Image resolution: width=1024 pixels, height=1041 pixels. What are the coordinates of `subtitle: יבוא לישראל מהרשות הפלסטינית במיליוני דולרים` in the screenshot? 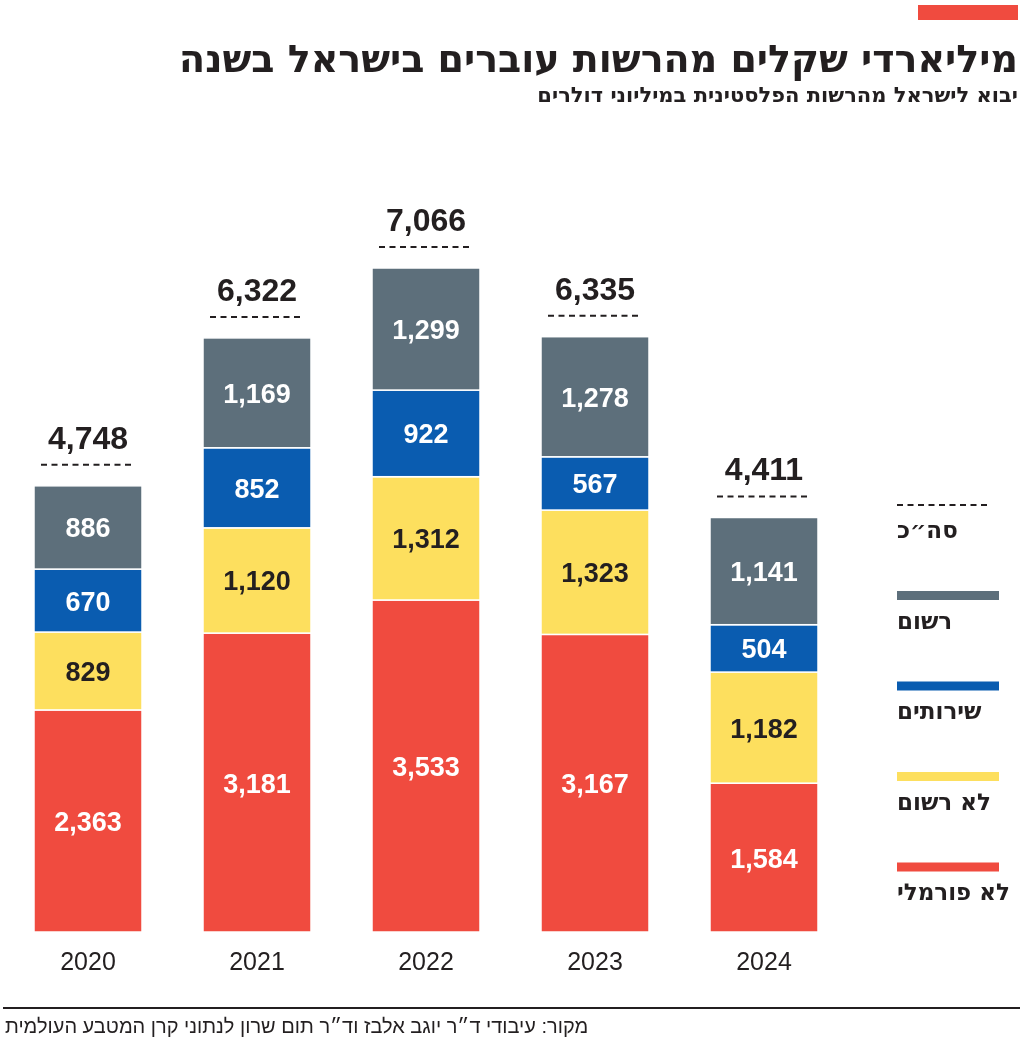 It's located at (777, 95).